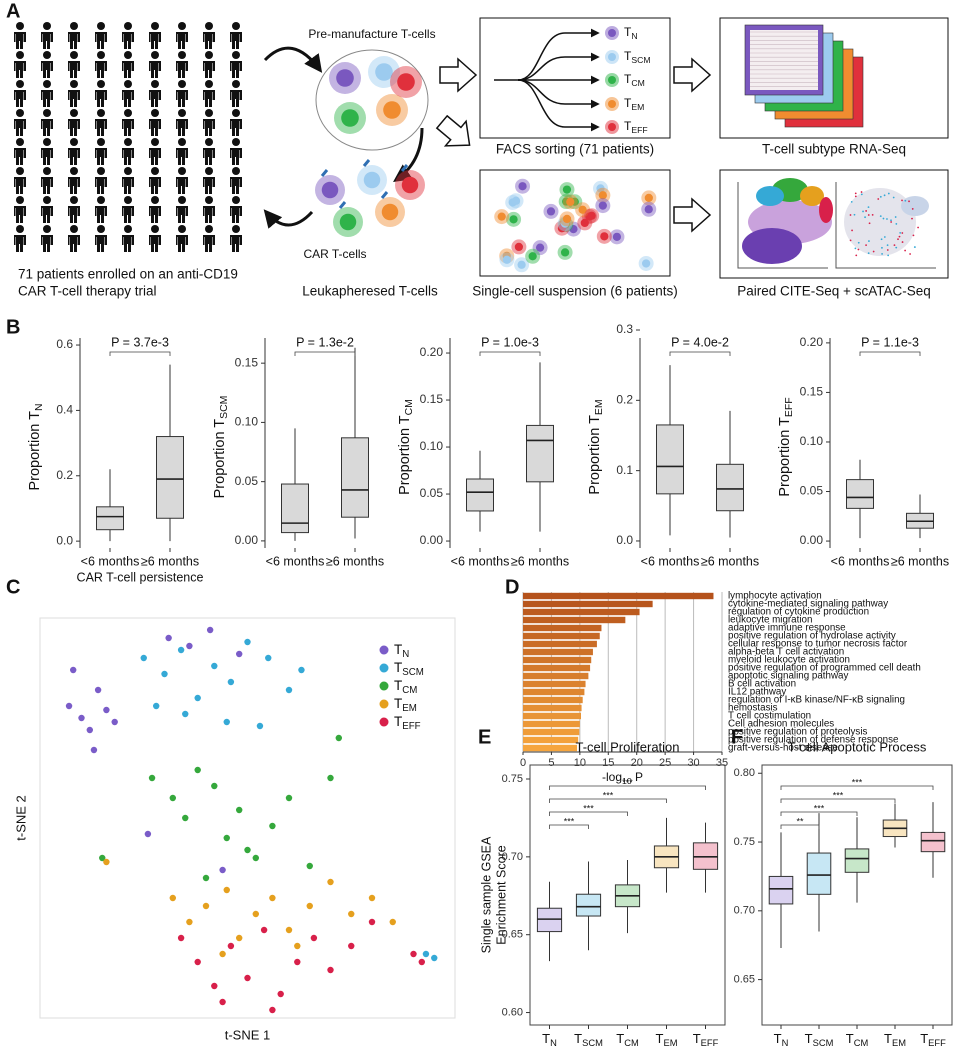  I want to click on legend-swatch, so click(384, 722).